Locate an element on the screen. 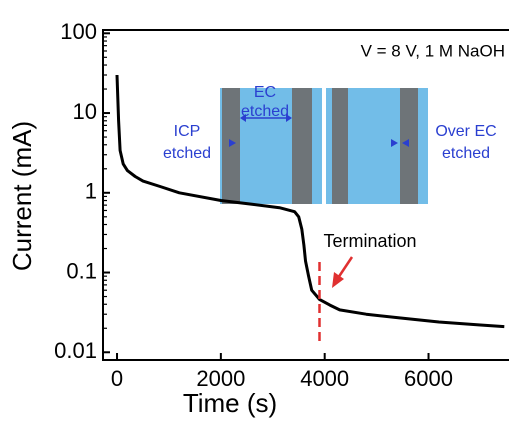  y-axis-title: Current (mA) is located at coordinates (22, 196).